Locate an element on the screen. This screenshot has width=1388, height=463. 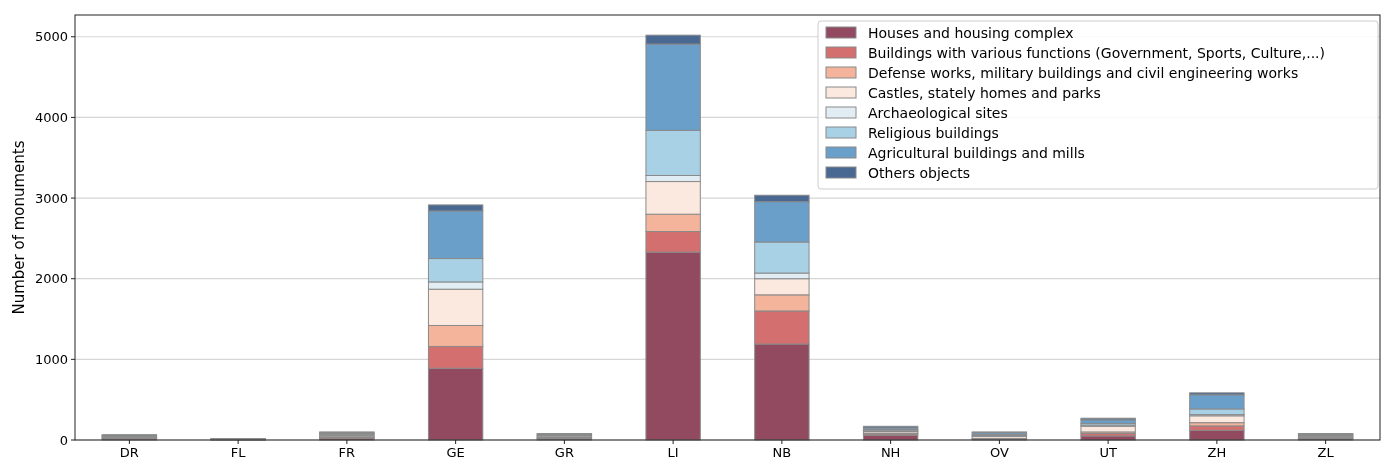
legend-label: Others objects is located at coordinates (919, 172).